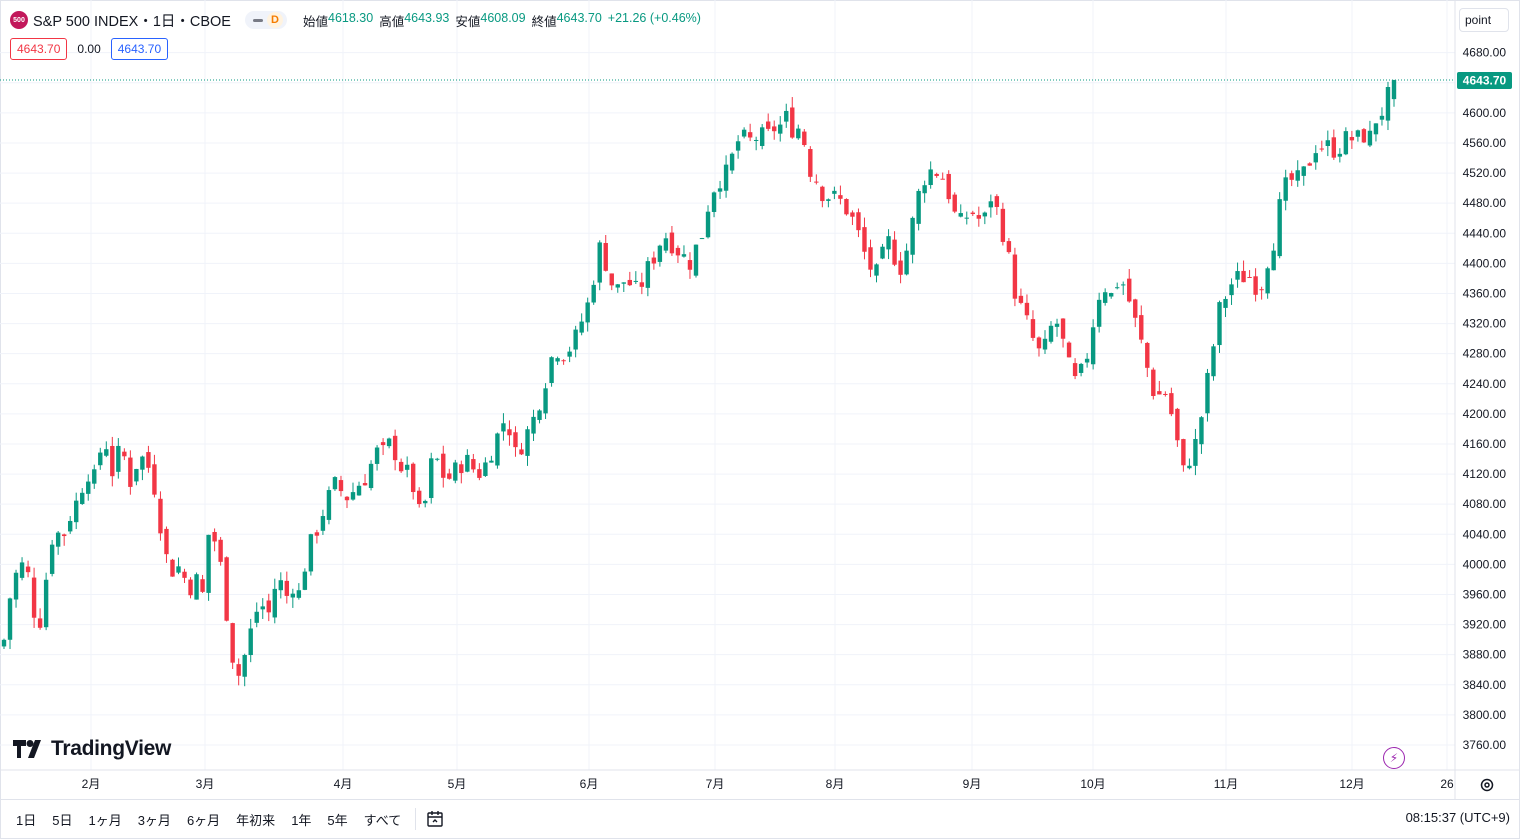 The image size is (1520, 839). Describe the element at coordinates (62, 820) in the screenshot. I see `range-5d: 5日` at that location.